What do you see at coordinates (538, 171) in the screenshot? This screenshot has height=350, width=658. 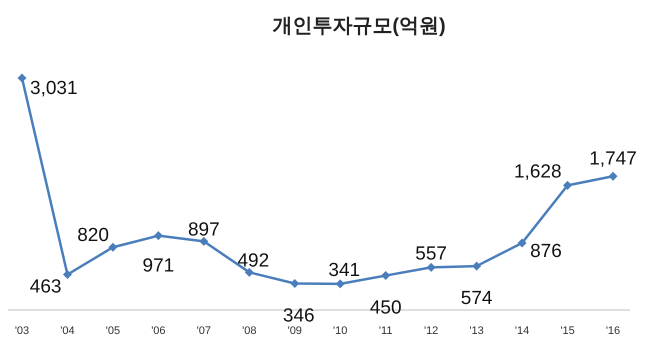 I see `data-label: 1,628` at bounding box center [538, 171].